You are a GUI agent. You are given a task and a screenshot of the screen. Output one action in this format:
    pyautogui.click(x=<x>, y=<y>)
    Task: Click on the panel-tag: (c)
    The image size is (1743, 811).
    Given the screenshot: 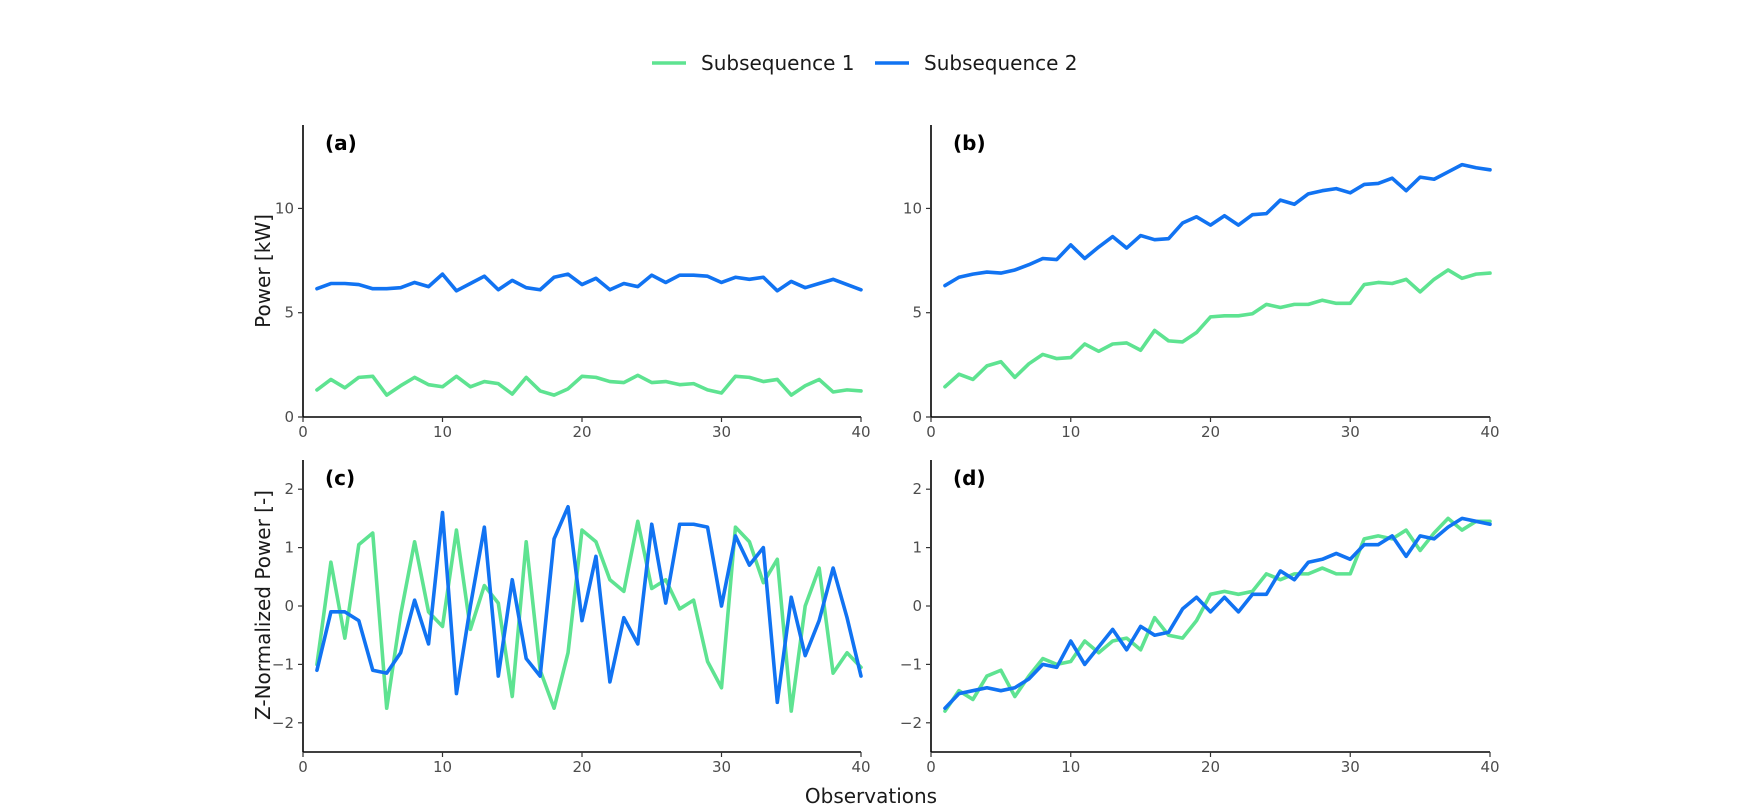 What is the action you would take?
    pyautogui.click(x=340, y=478)
    